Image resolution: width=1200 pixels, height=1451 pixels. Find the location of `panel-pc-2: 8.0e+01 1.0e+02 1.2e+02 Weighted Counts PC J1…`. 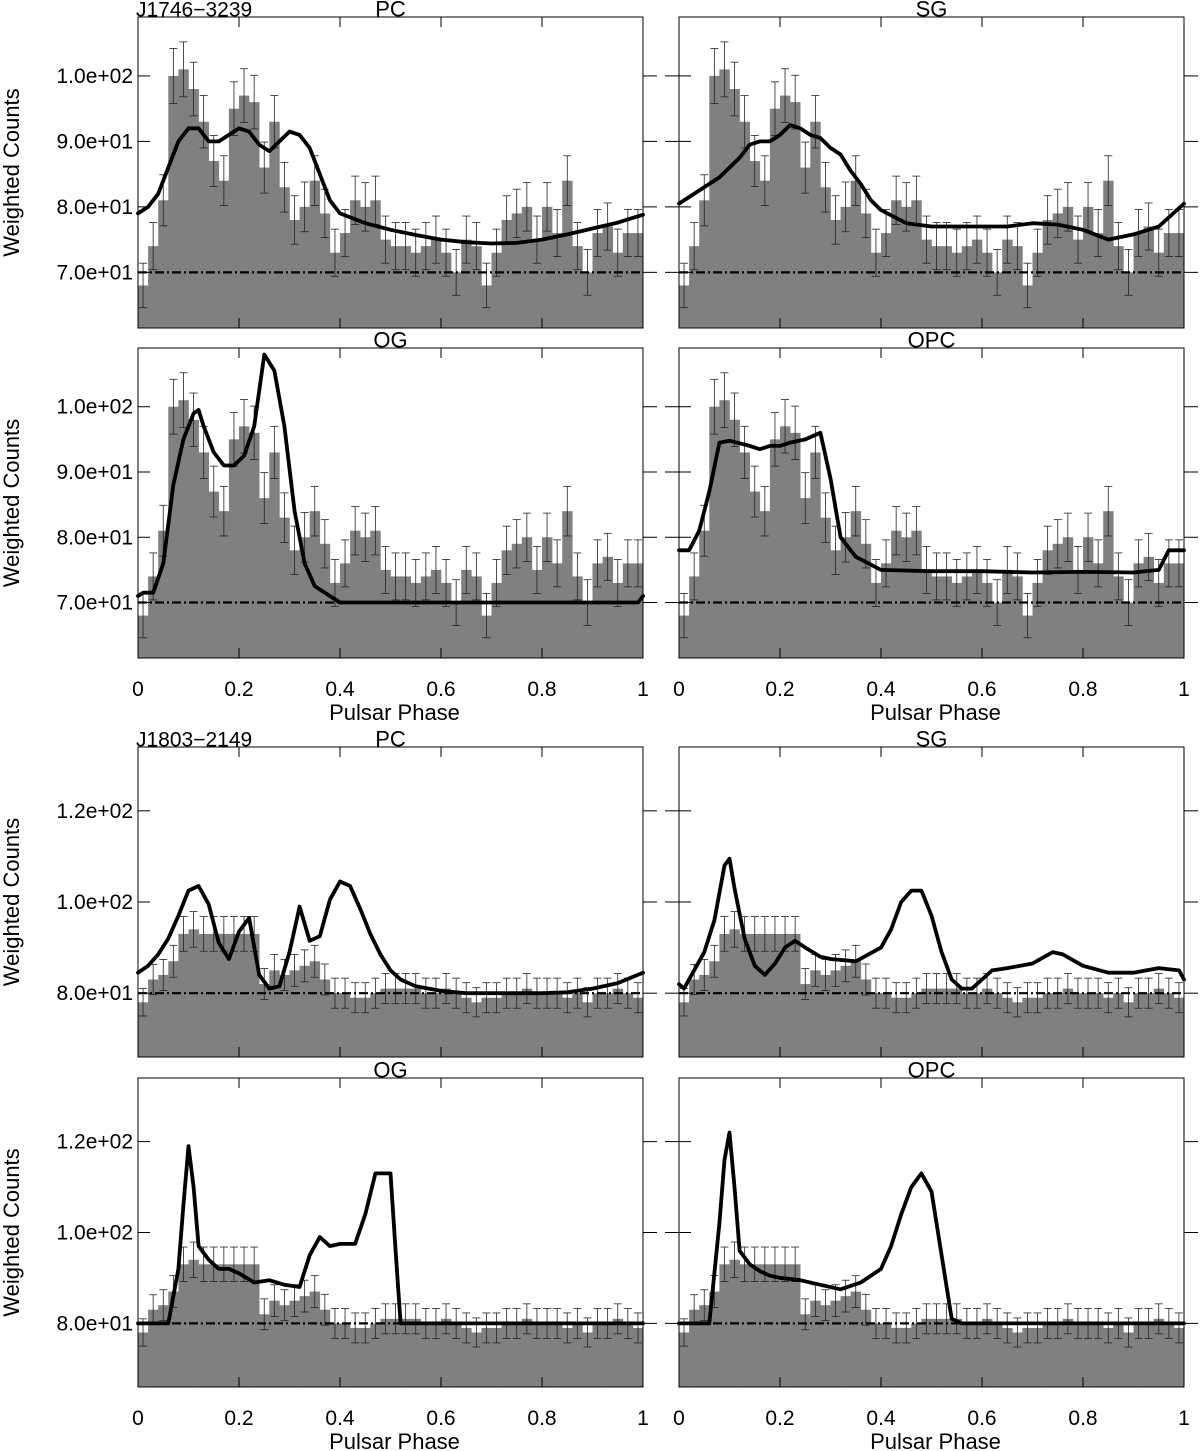

panel-pc-2: 8.0e+01 1.0e+02 1.2e+02 Weighted Counts PC J1… is located at coordinates (328, 892).